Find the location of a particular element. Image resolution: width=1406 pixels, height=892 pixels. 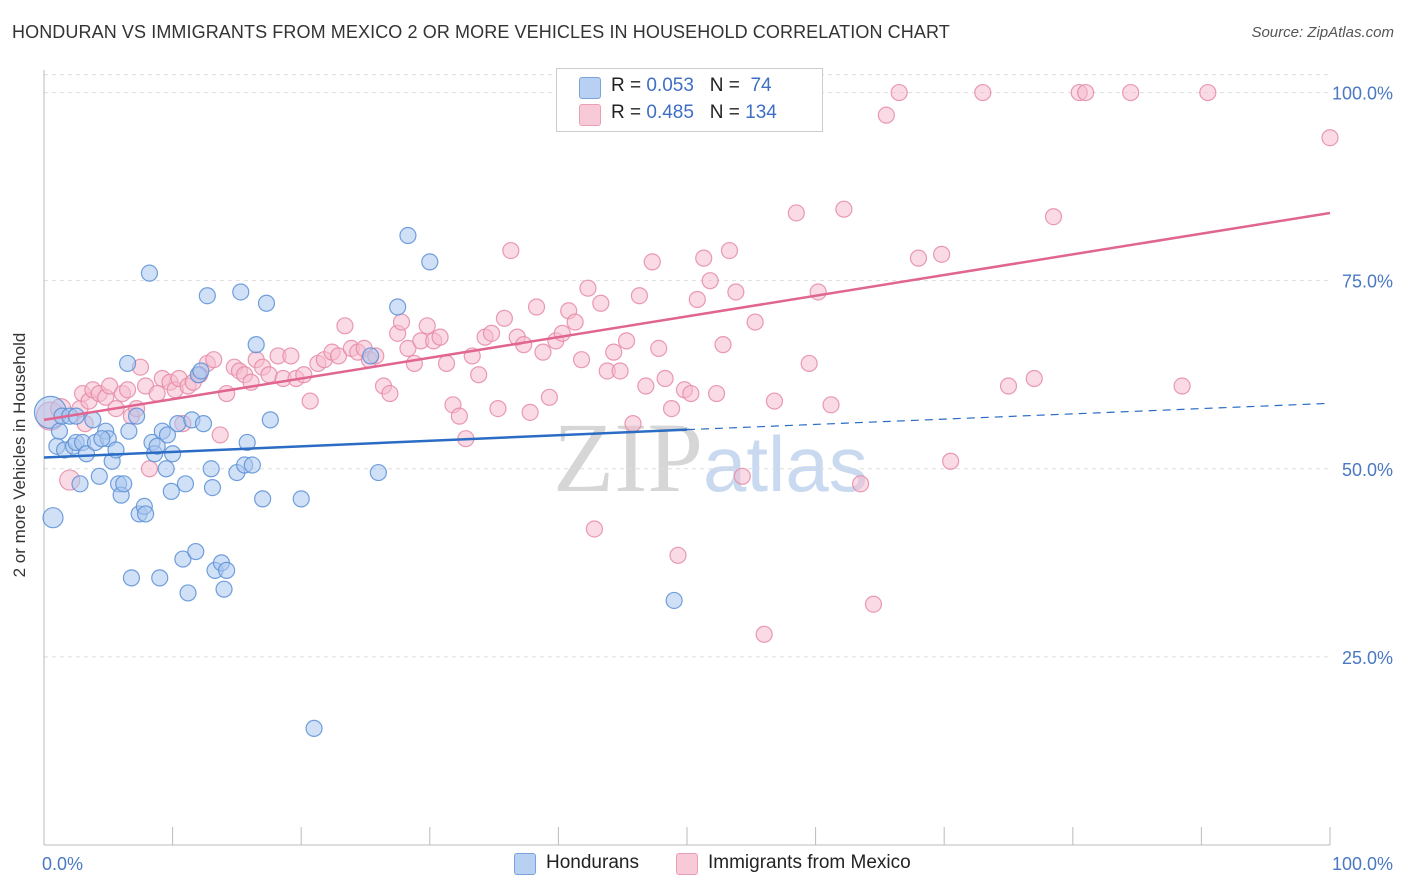

y-tick-label: 50.0% is located at coordinates (1367, 470).